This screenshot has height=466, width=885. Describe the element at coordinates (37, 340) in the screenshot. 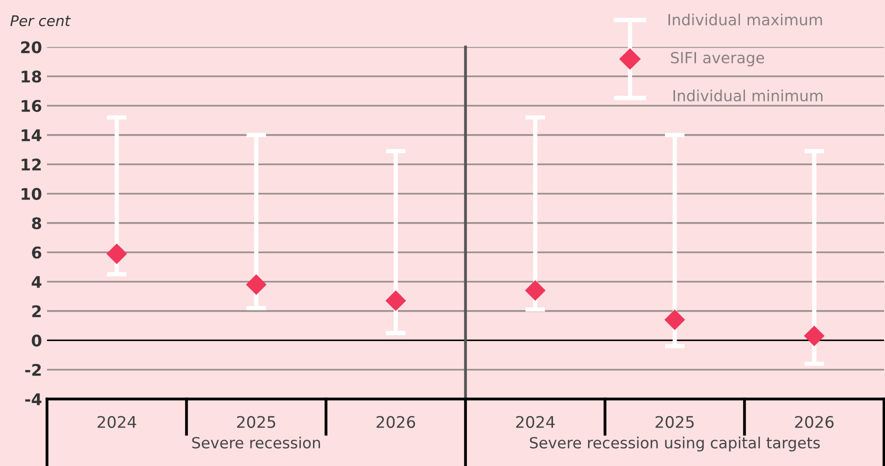

I see `y-tick-label: 0` at that location.